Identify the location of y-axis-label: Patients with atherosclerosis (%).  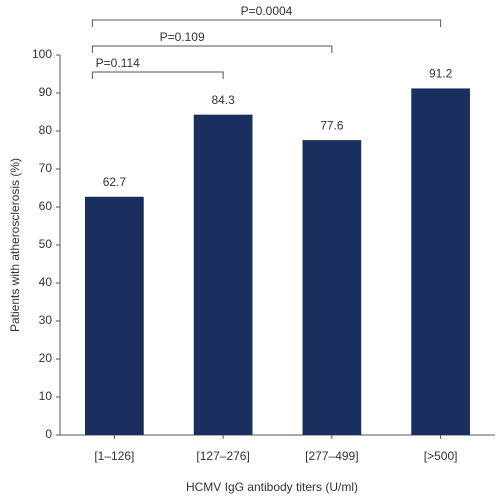
(15, 245).